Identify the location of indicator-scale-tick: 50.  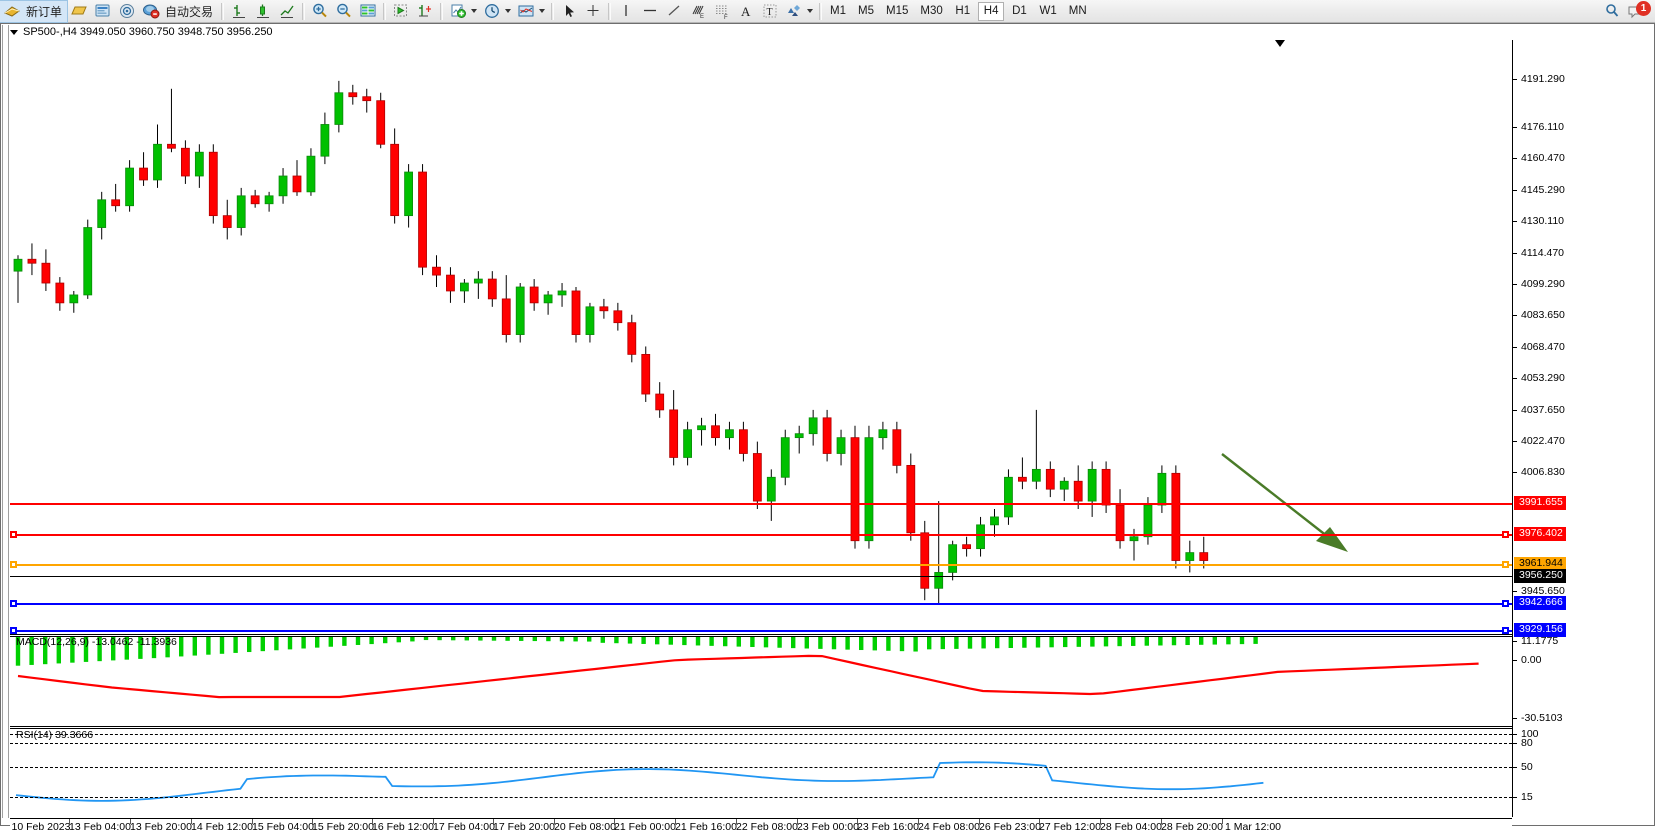
(1583, 767).